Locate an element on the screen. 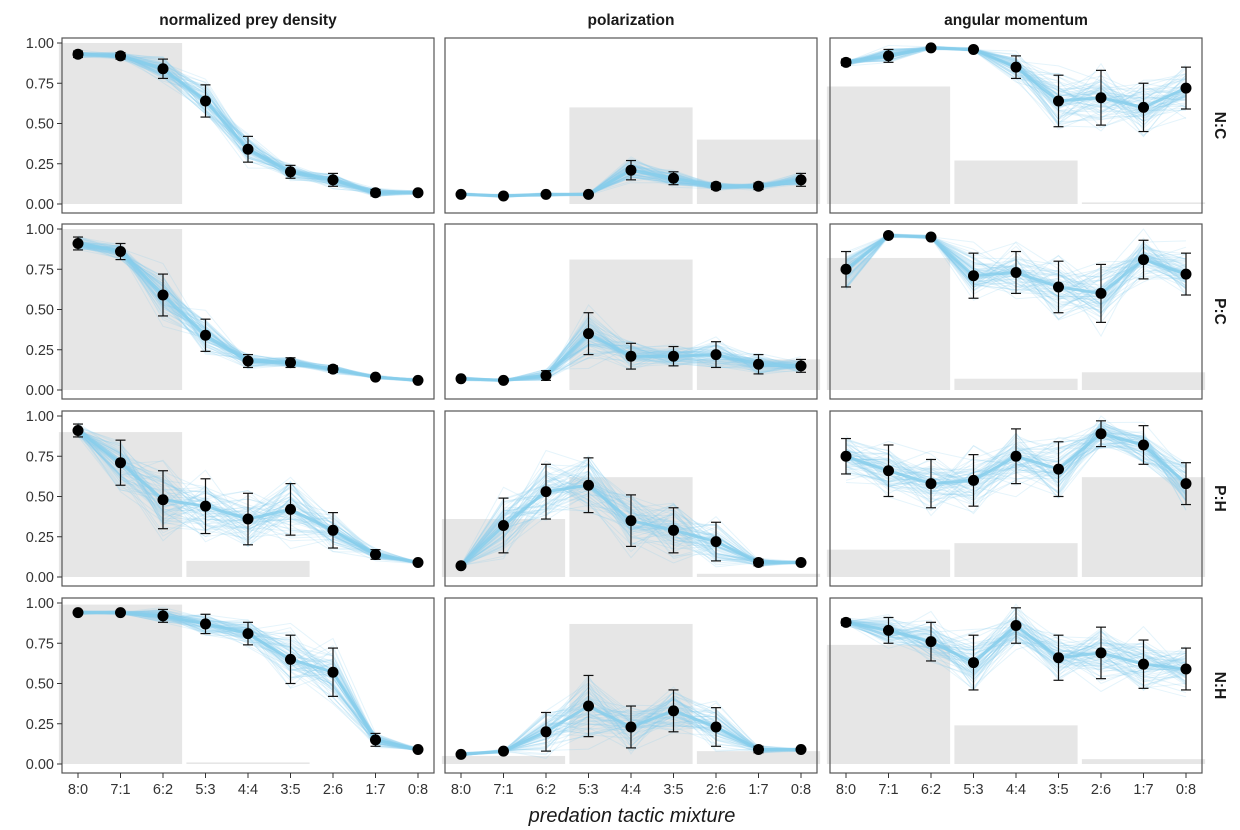 Image resolution: width=1240 pixels, height=830 pixels. x-axis-title: predation tactic mixture is located at coordinates (632, 816).